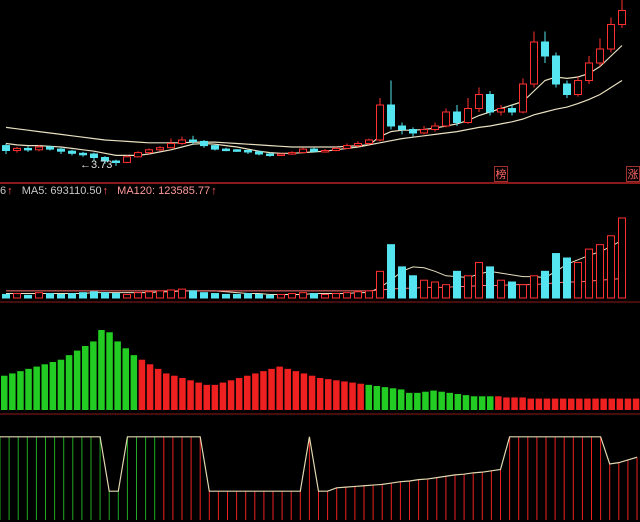  What do you see at coordinates (3, 191) in the screenshot?
I see `legend-prefix: 6` at bounding box center [3, 191].